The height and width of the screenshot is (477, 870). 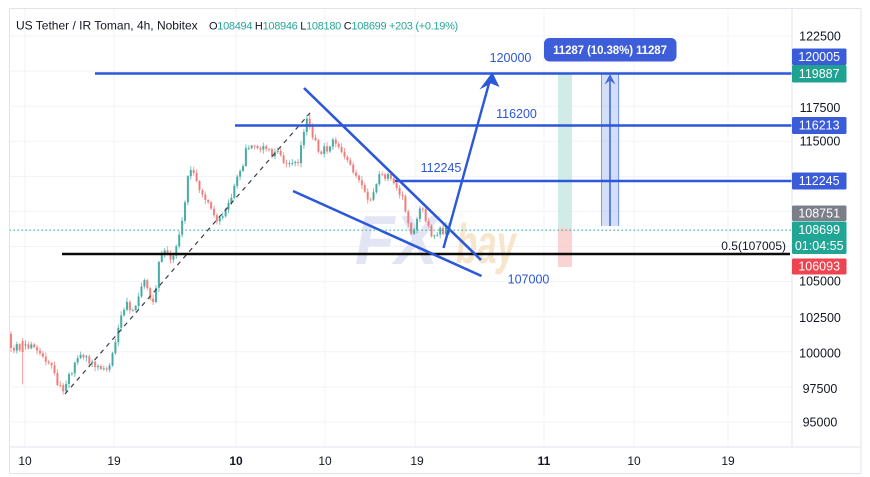 What do you see at coordinates (820, 422) in the screenshot?
I see `svg-text: 95000` at bounding box center [820, 422].